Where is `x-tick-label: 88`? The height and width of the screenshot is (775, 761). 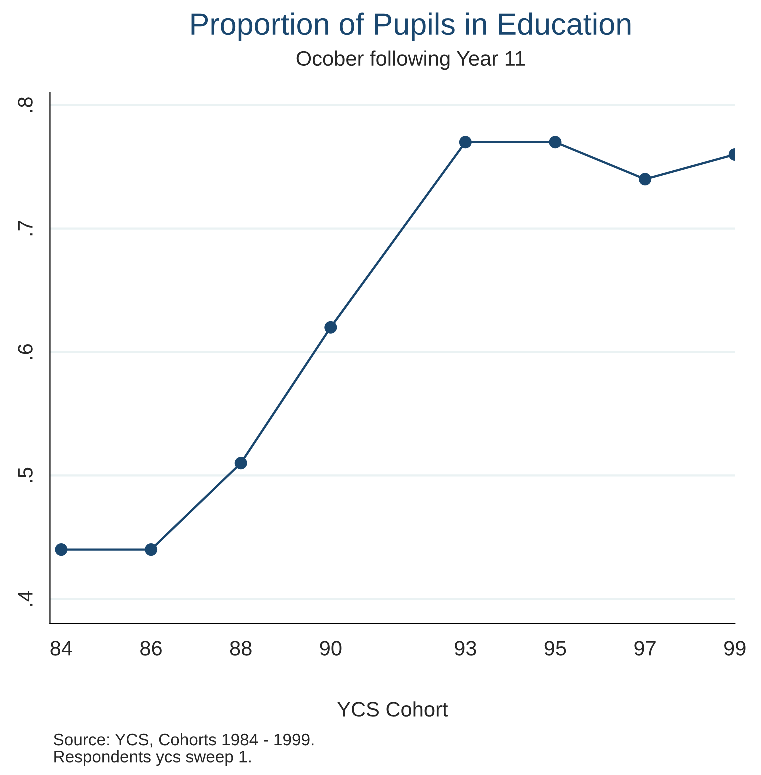
x-tick-label: 88 is located at coordinates (241, 648).